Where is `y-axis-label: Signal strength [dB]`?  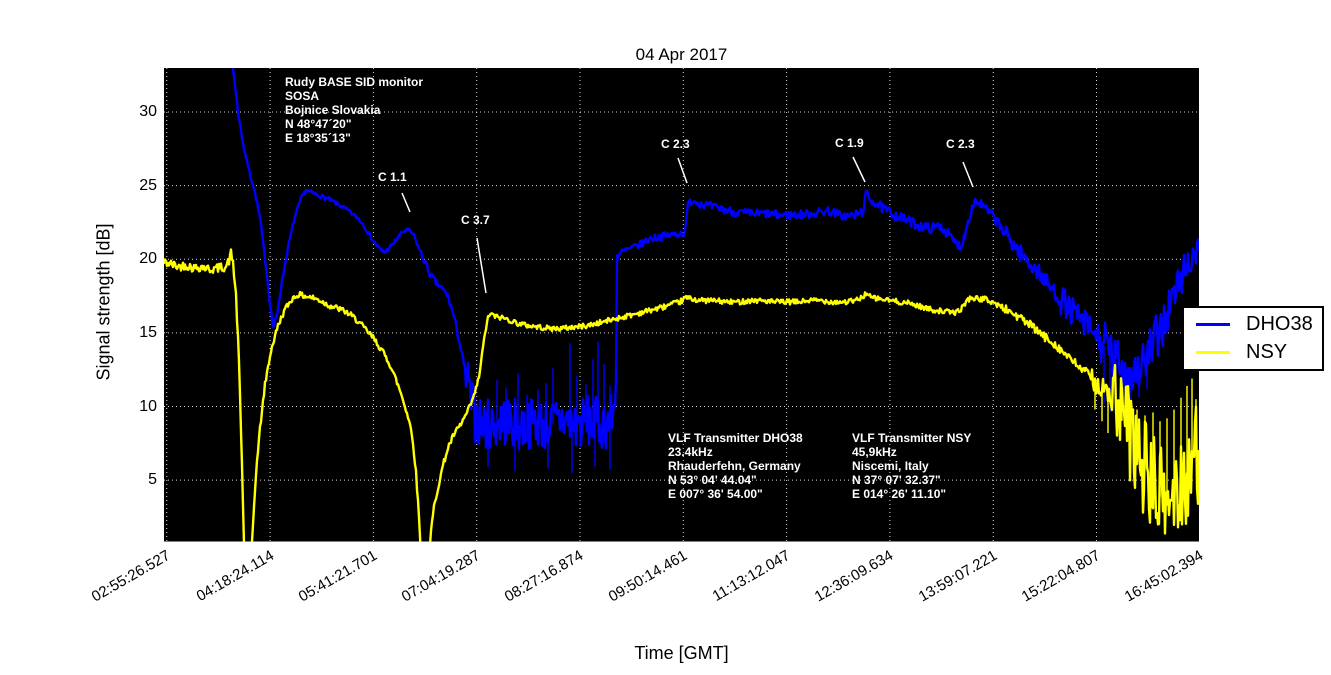 y-axis-label: Signal strength [dB] is located at coordinates (103, 302).